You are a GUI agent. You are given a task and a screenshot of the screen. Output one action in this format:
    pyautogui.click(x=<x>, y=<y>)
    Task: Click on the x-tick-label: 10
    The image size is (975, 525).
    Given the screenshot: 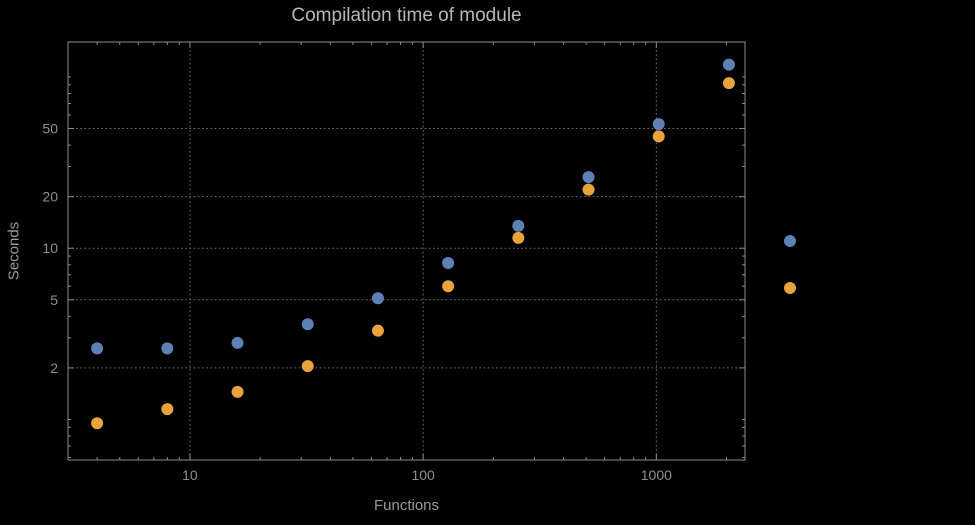 What is the action you would take?
    pyautogui.click(x=190, y=475)
    